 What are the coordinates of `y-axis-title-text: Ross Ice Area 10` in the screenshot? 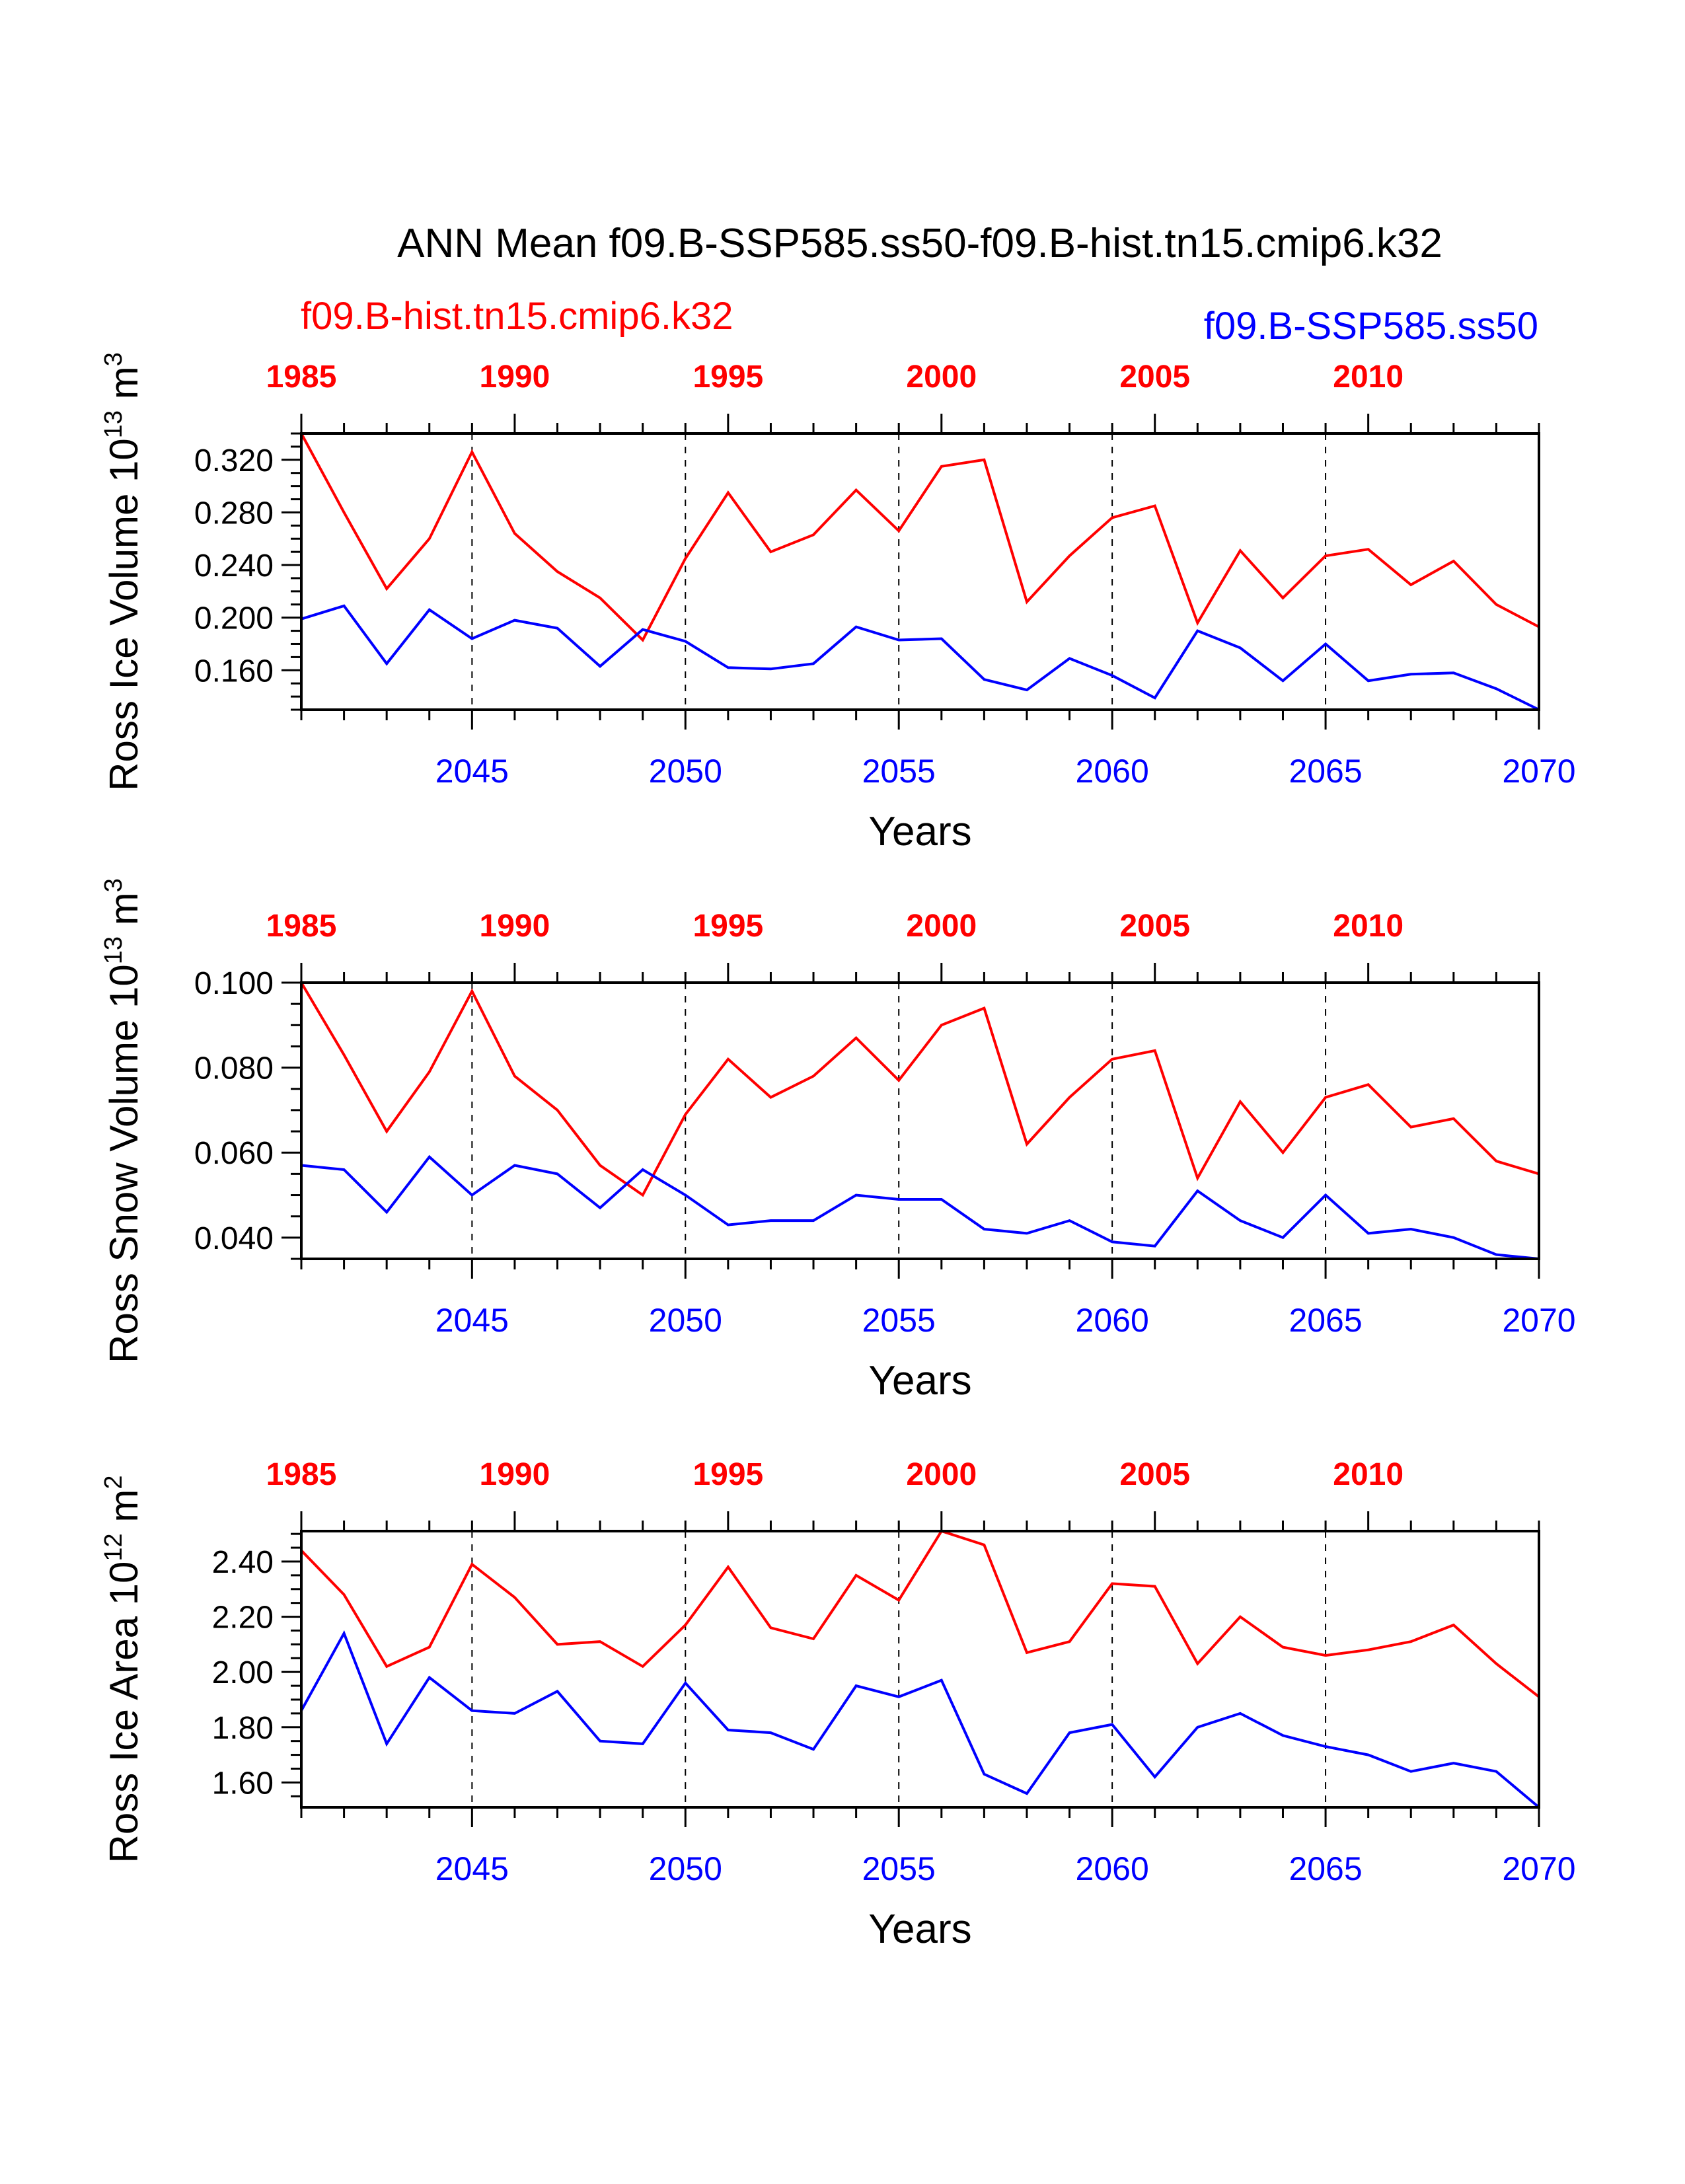 It's located at (124, 1713).